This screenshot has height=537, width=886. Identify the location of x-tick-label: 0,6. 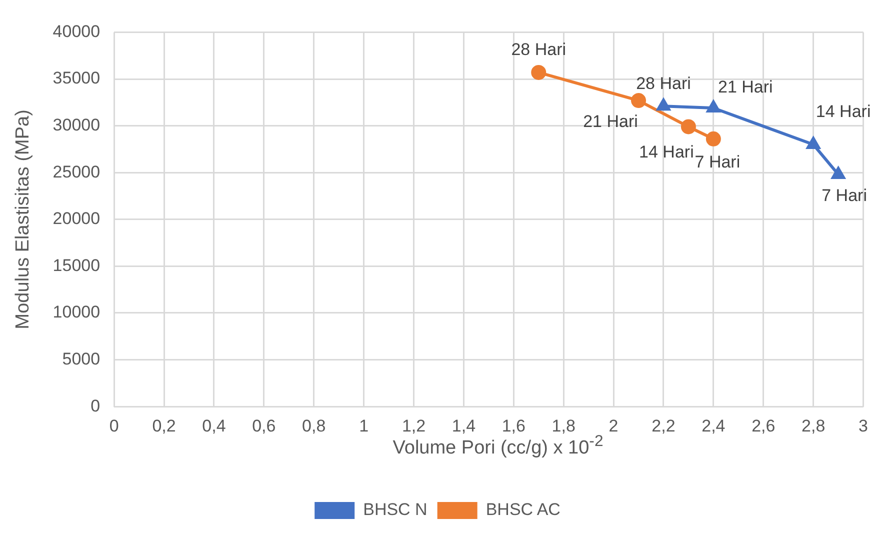
(264, 426).